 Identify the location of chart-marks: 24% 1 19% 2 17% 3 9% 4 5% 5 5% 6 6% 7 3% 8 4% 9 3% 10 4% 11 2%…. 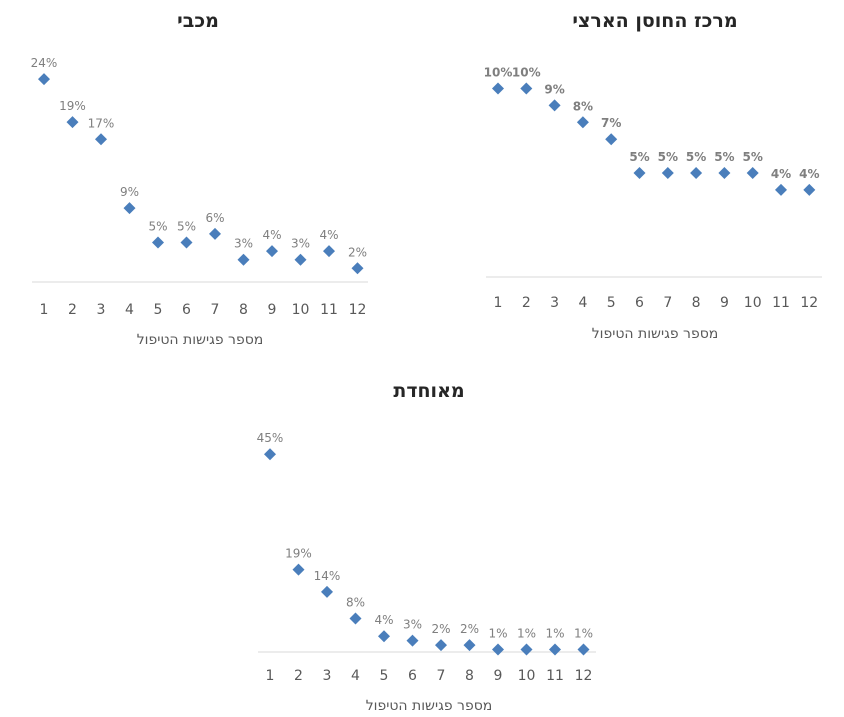
(199, 187).